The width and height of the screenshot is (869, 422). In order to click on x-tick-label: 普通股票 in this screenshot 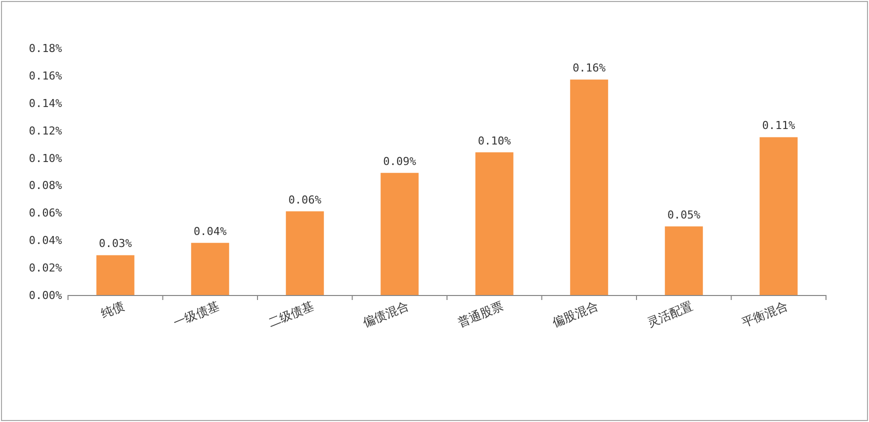, I will do `click(481, 314)`.